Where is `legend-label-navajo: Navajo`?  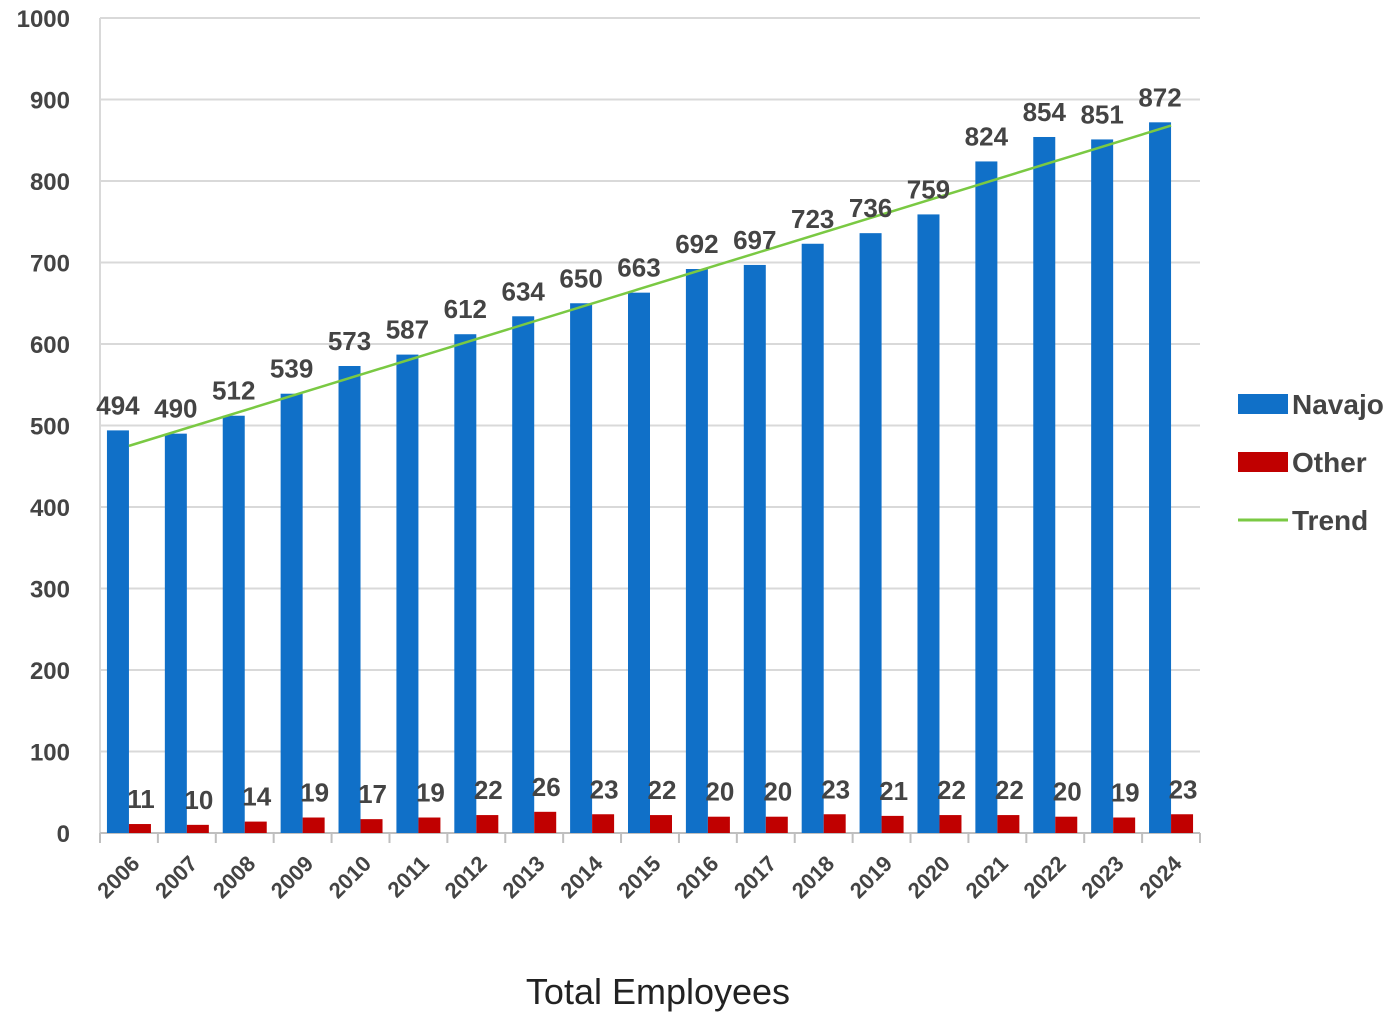
legend-label-navajo: Navajo is located at coordinates (1338, 404).